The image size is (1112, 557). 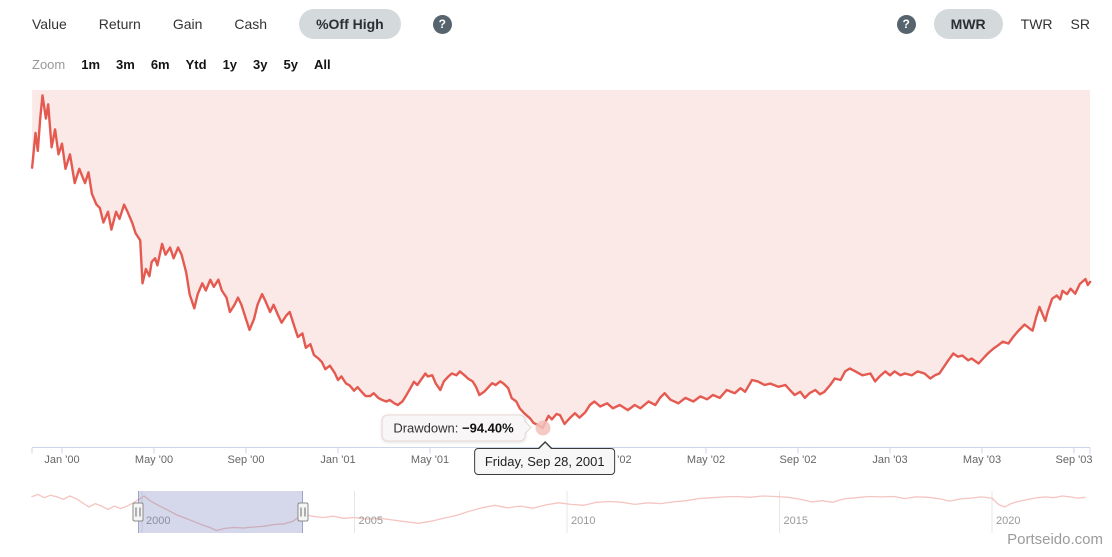 What do you see at coordinates (91, 64) in the screenshot?
I see `zoom-1m: 1m` at bounding box center [91, 64].